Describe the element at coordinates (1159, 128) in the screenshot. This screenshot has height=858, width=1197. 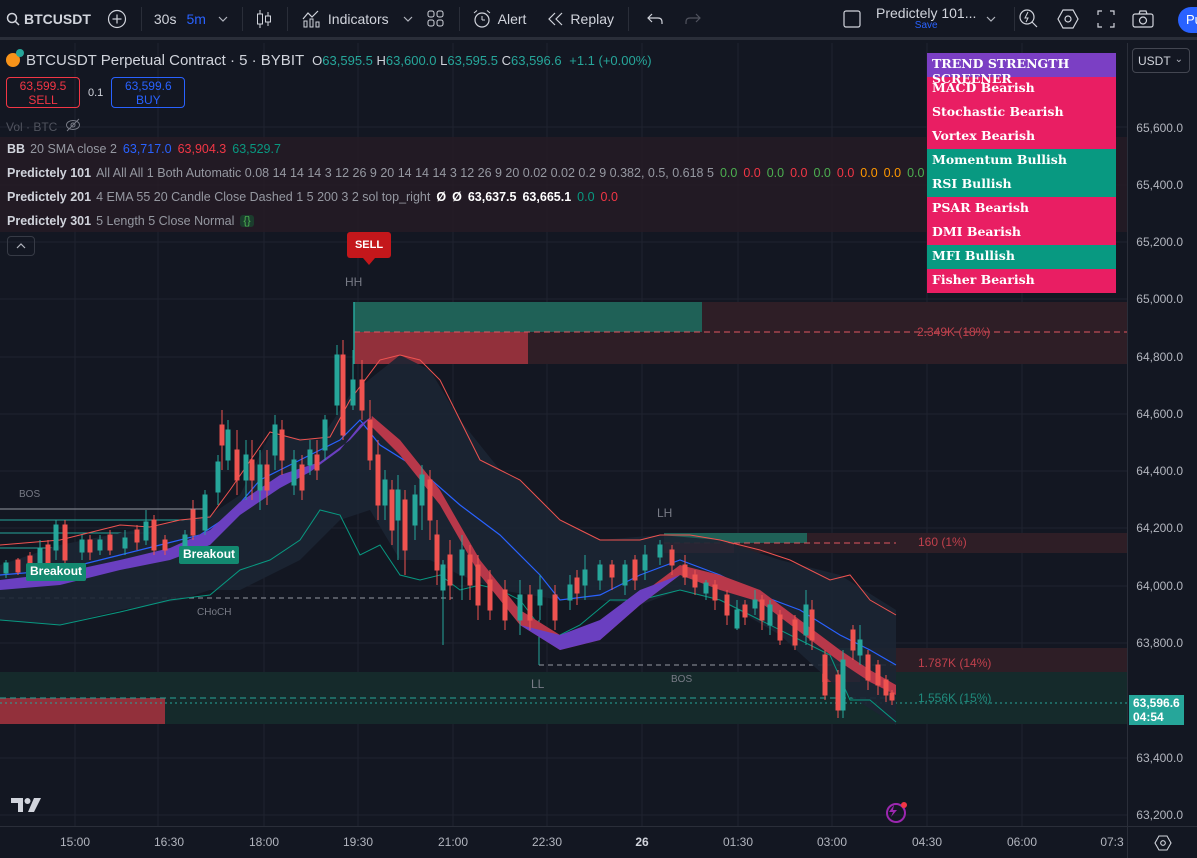
I see `price-tick: 65,600.0` at that location.